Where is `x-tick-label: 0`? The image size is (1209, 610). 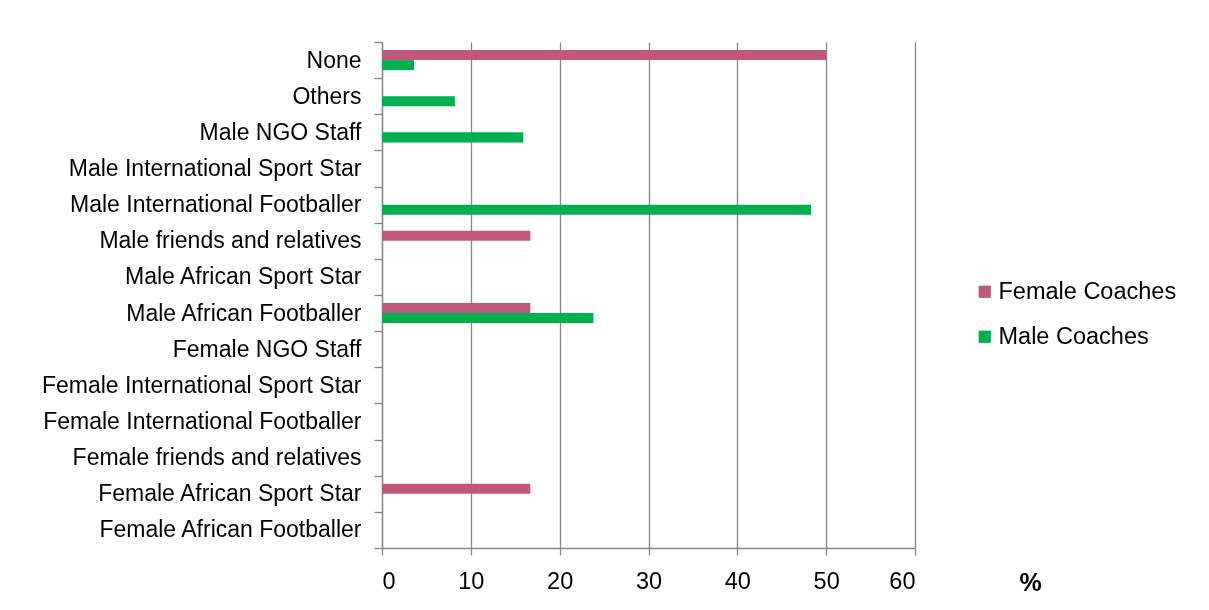 x-tick-label: 0 is located at coordinates (389, 580).